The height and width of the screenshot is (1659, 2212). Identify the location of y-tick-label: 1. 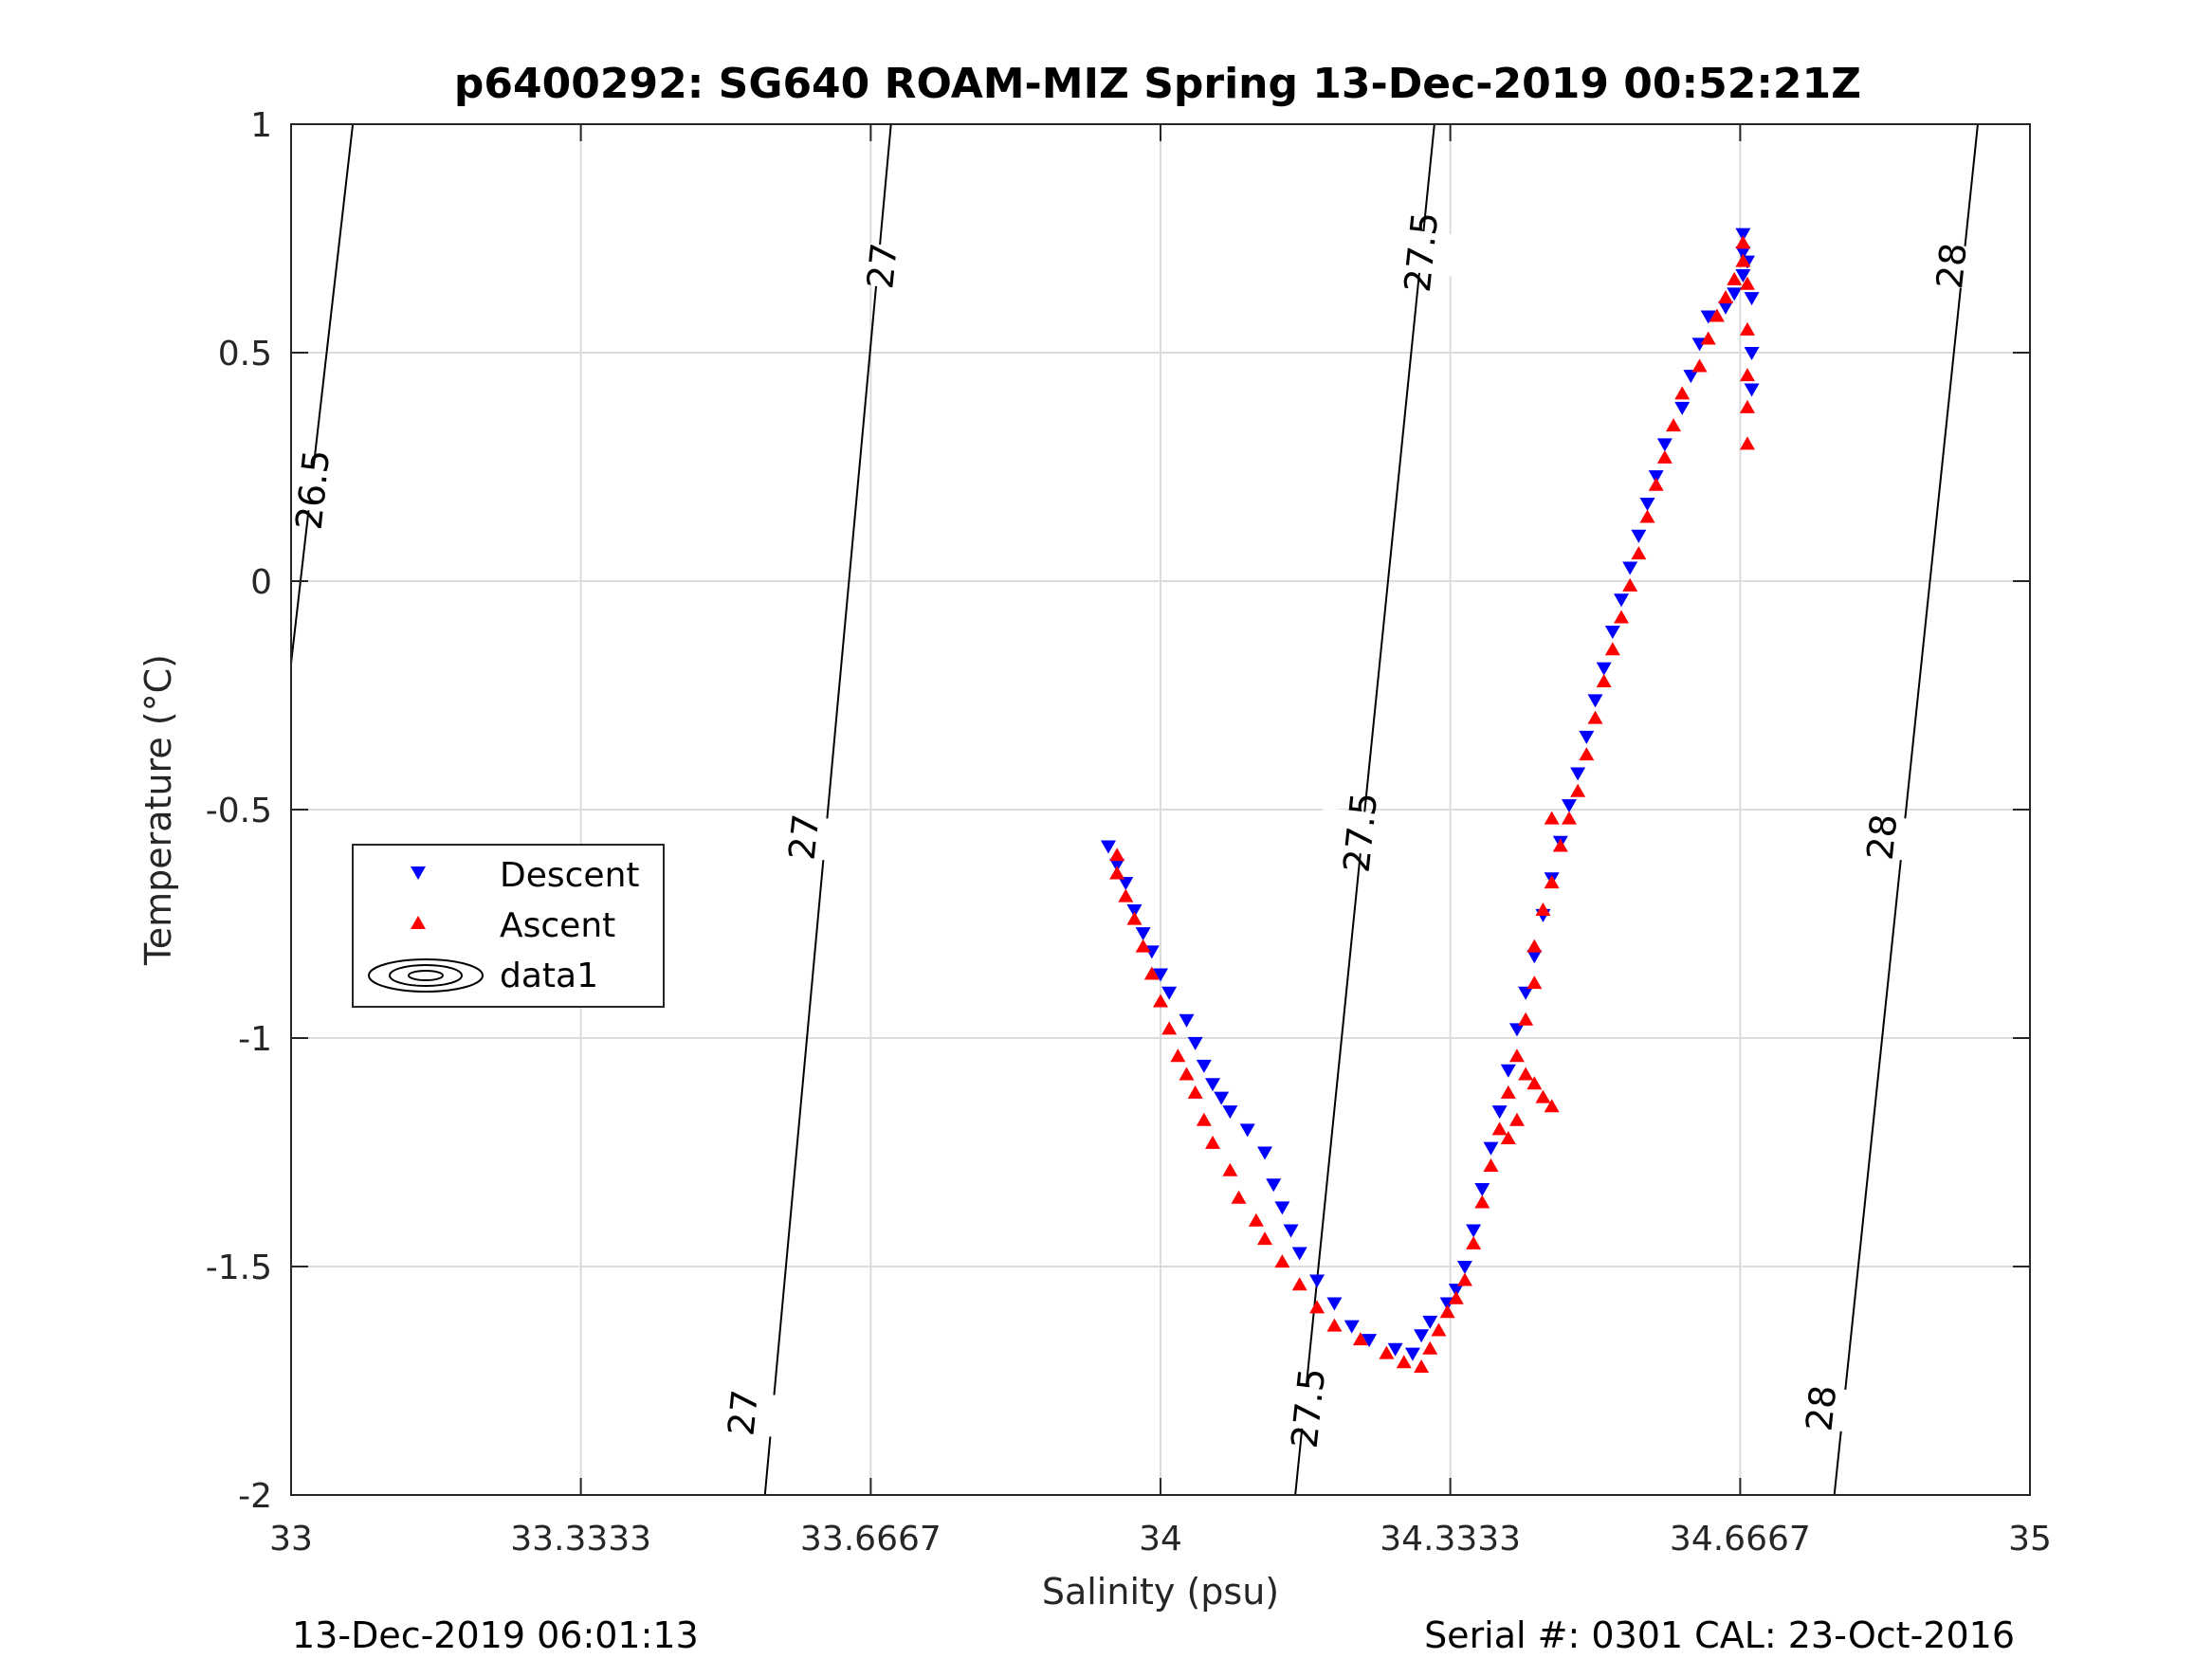
(261, 125).